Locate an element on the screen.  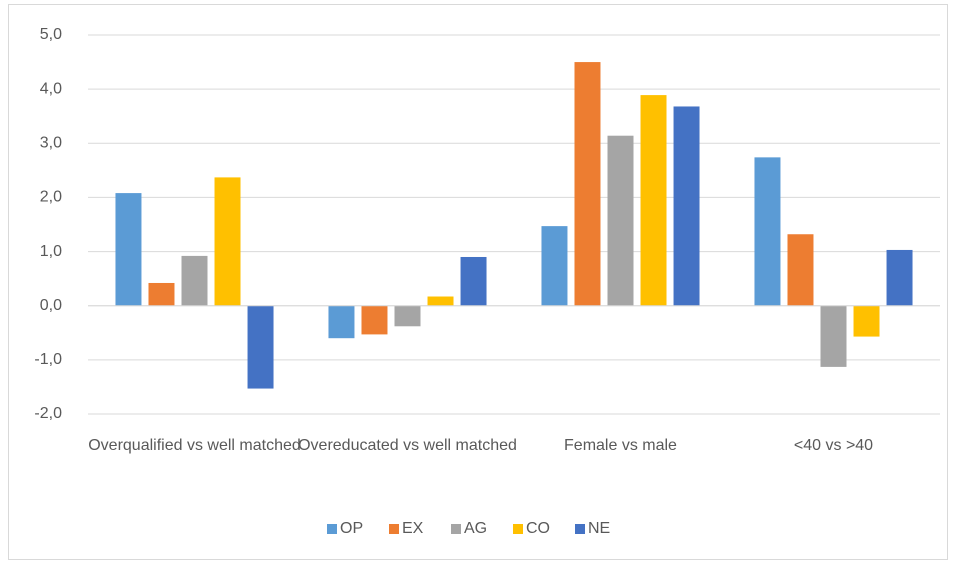
y-tick-label: -1,0 is located at coordinates (48, 359).